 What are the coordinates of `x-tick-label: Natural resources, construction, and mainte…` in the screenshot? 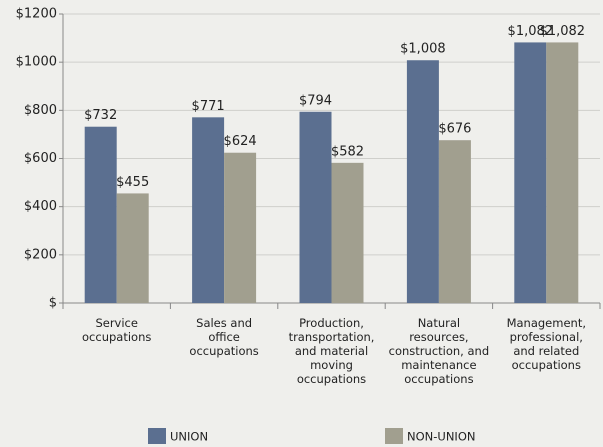 It's located at (439, 351).